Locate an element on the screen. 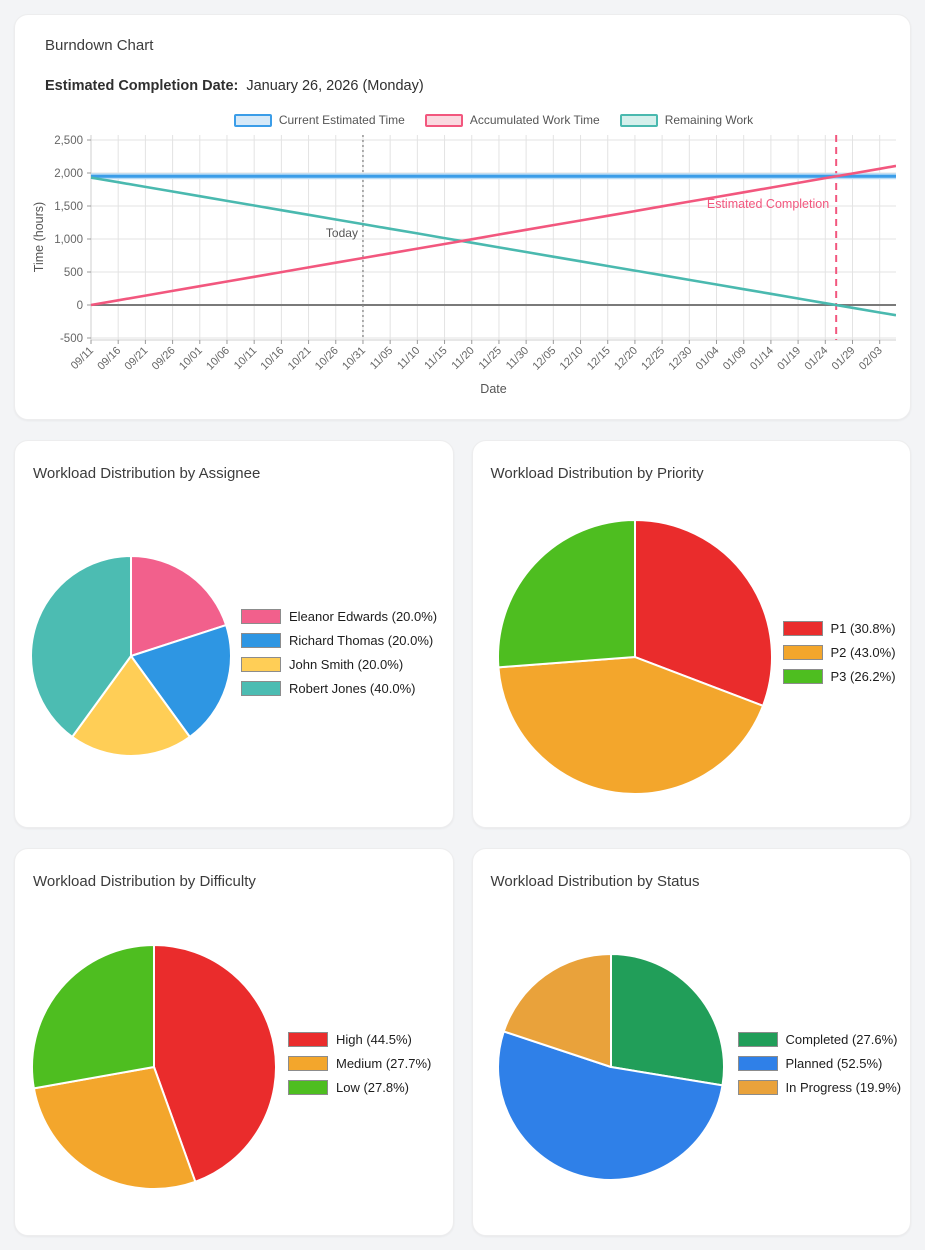 The image size is (925, 1250). svg-text: 01/14 is located at coordinates (762, 359).